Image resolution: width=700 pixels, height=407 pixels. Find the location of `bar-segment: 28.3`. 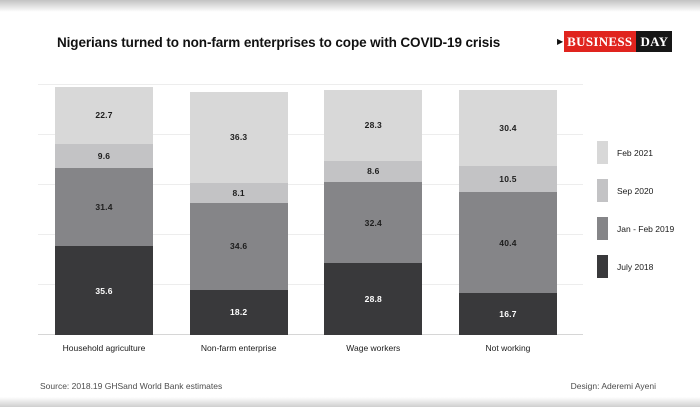

bar-segment: 28.3 is located at coordinates (373, 125).